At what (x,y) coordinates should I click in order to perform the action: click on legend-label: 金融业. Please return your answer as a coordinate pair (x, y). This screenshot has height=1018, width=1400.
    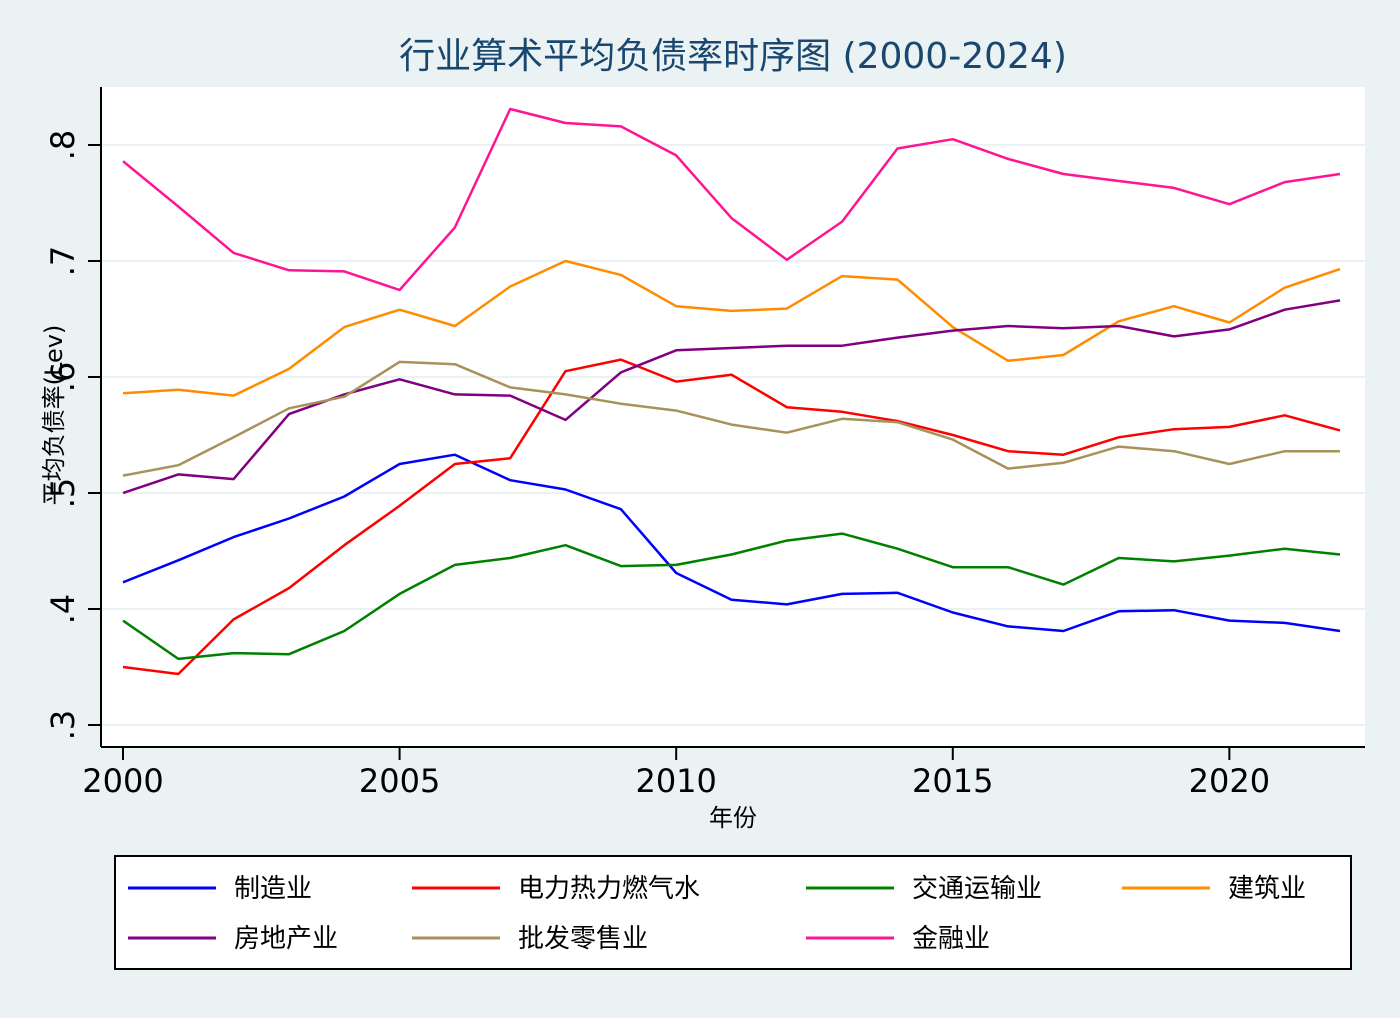
    Looking at the image, I should click on (951, 939).